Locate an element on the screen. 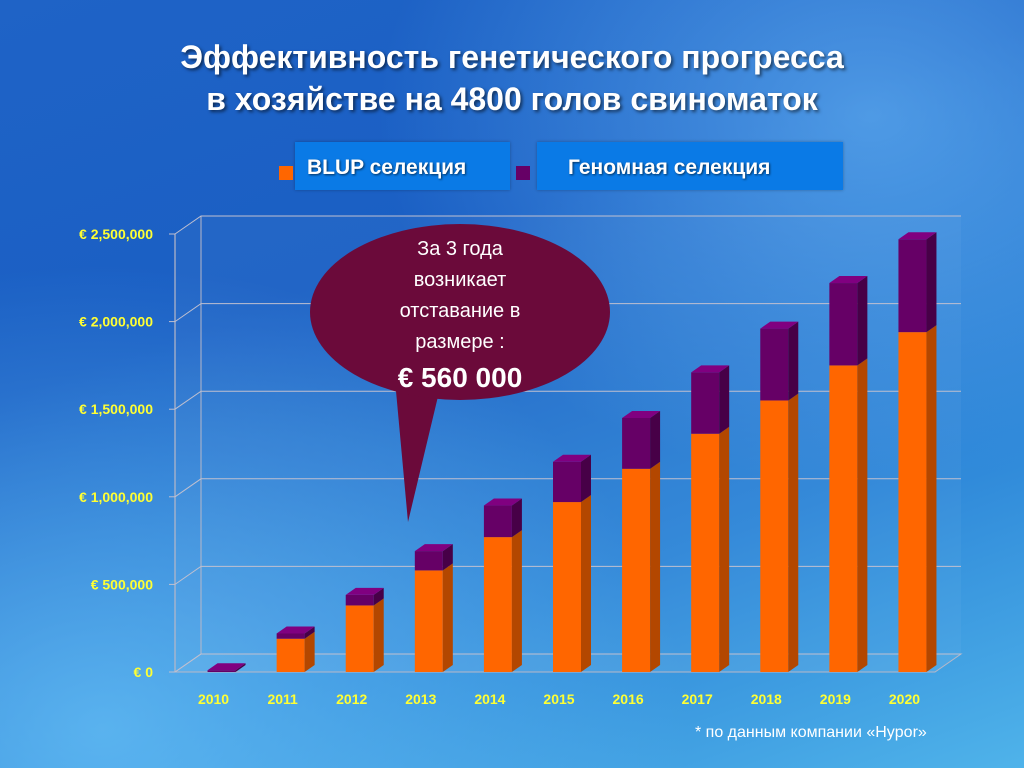  legend-blup-swatch is located at coordinates (286, 173).